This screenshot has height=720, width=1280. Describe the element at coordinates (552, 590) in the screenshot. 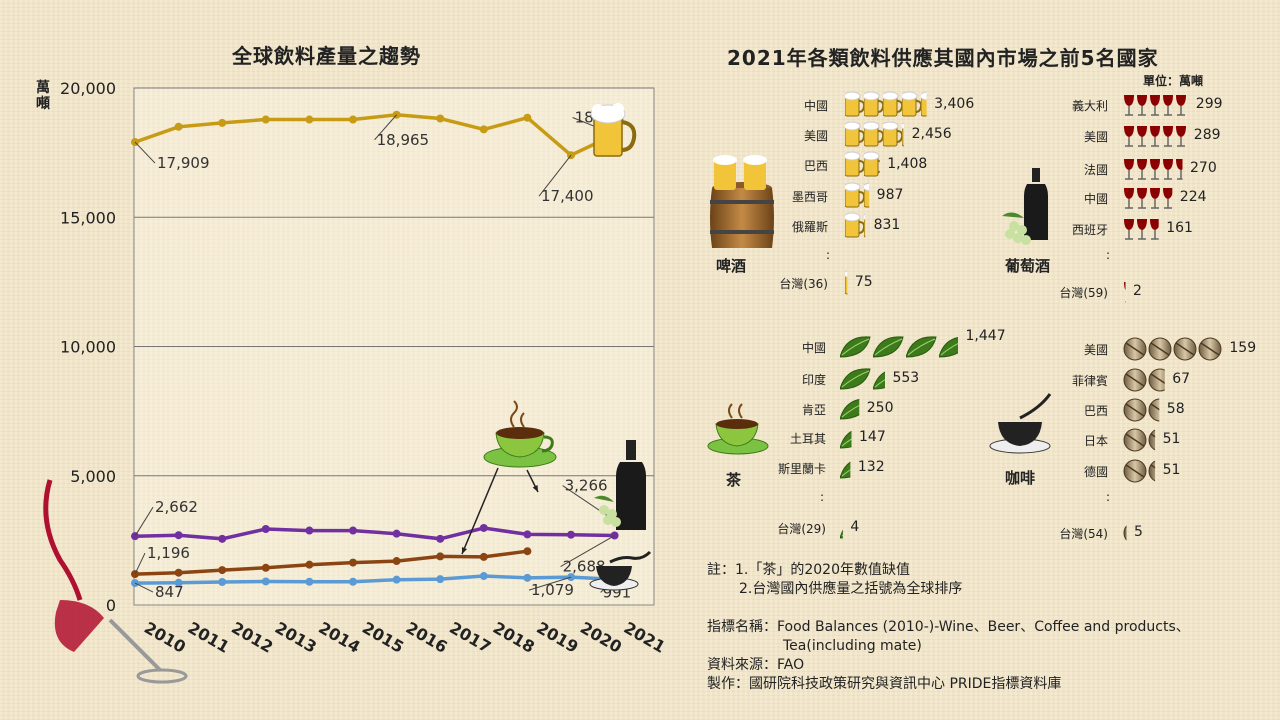

I see `data-label: 1,079` at that location.